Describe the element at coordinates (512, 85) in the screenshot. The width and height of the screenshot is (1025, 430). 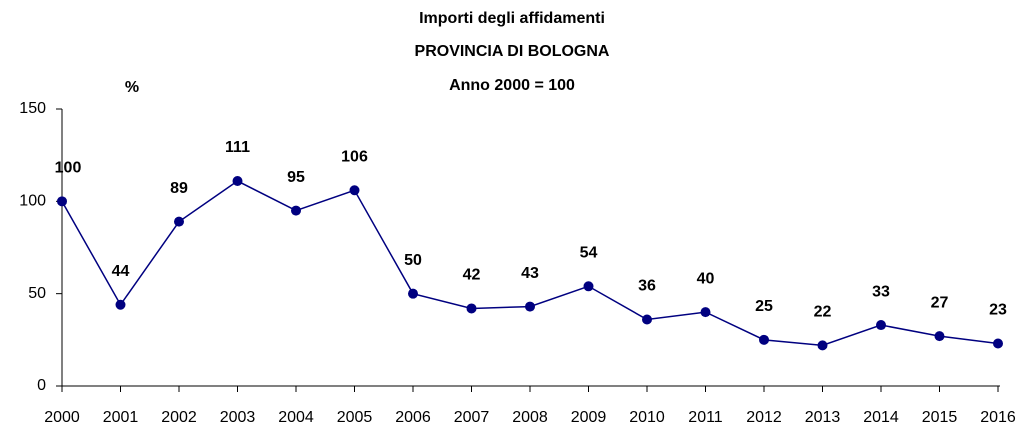
I see `chart-subtitle: Anno 2000 = 100` at that location.